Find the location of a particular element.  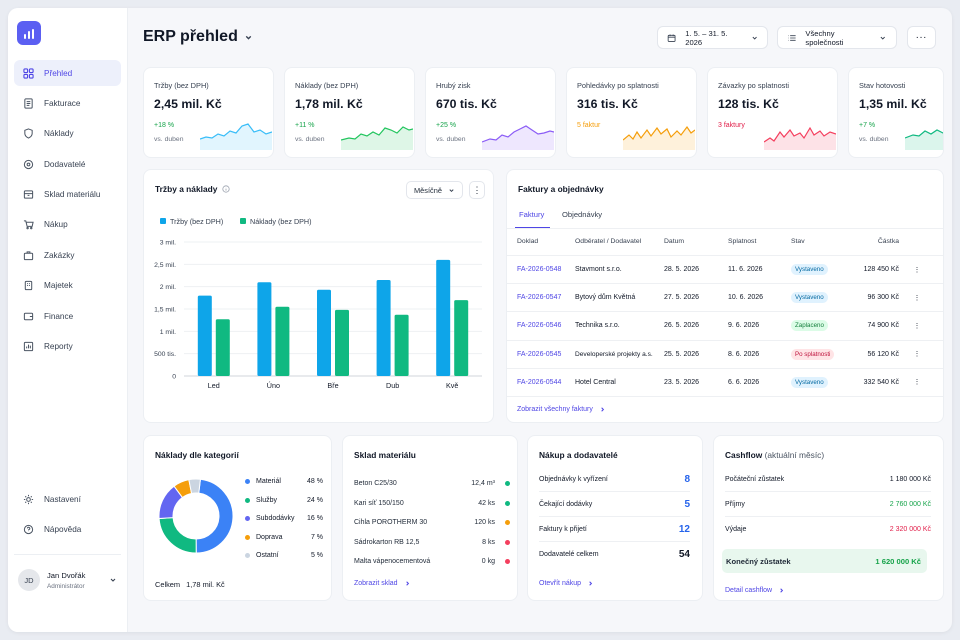

list-item: Objednávky k vyřízení 8 is located at coordinates (614, 479).